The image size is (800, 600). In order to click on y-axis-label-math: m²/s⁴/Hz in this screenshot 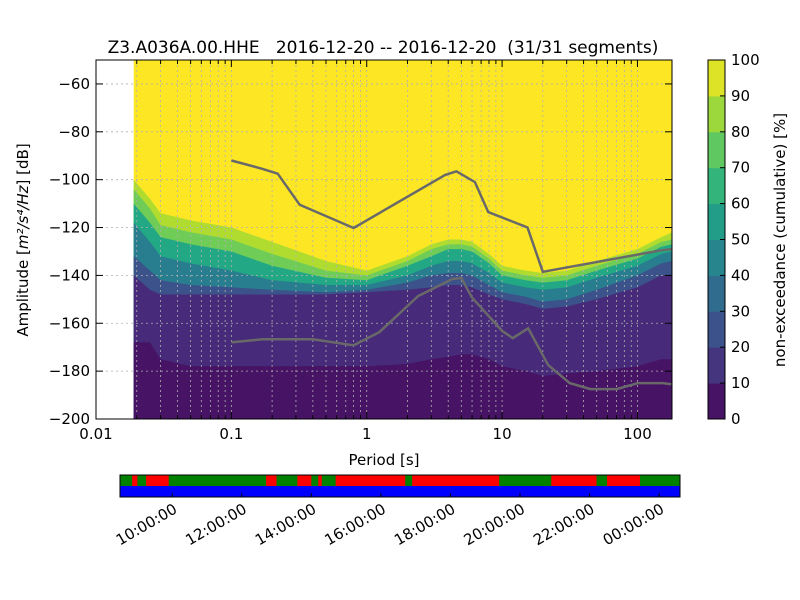, I will do `click(23, 216)`.